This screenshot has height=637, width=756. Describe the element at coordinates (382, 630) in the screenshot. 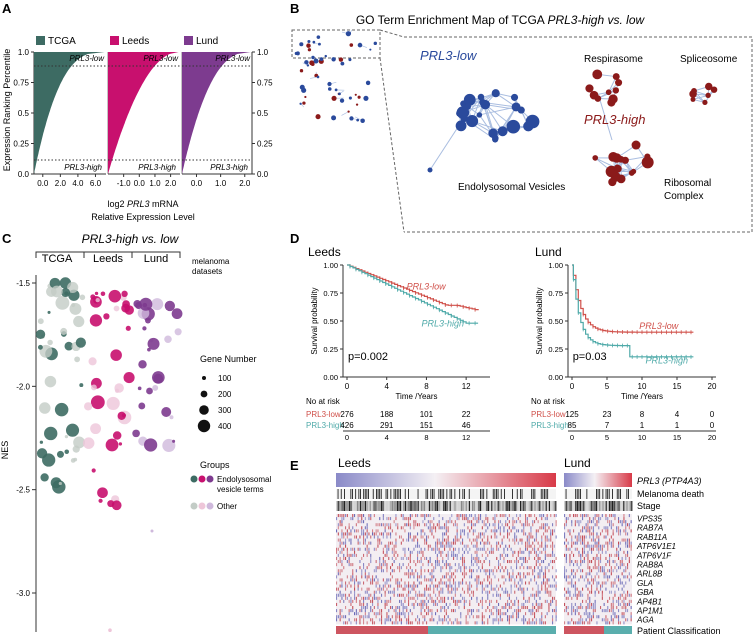

I see `e-class-leeds-low` at that location.